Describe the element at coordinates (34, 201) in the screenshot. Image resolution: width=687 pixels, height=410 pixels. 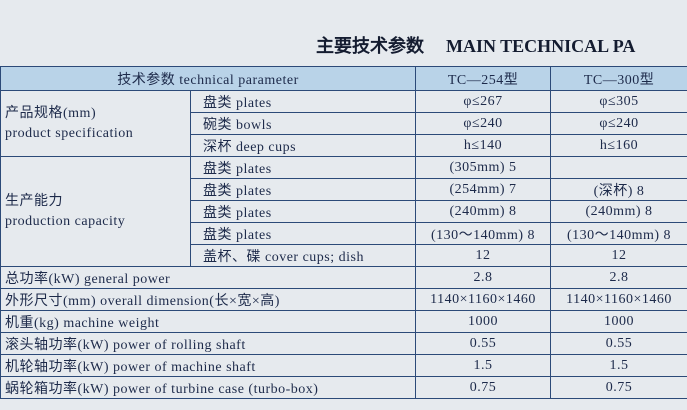
I see `group-label-zh: 生产能力` at that location.